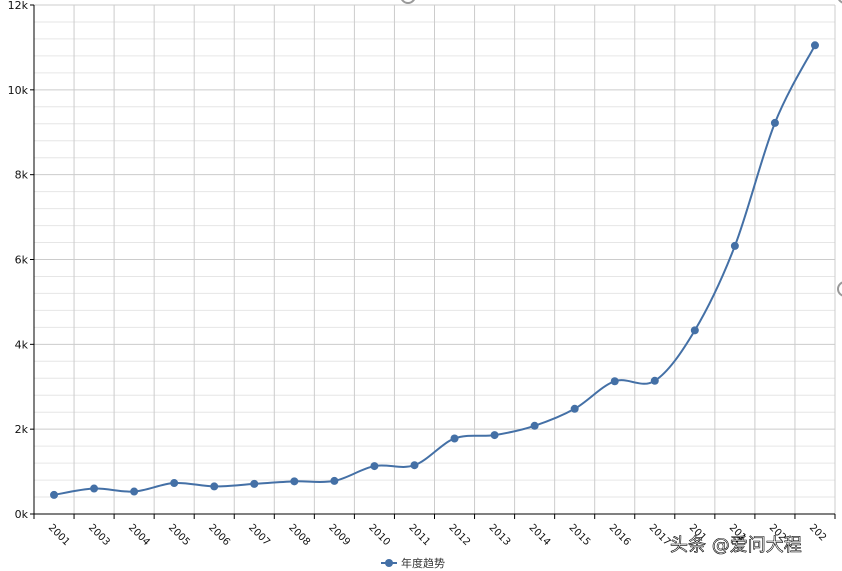 This screenshot has width=842, height=571. Describe the element at coordinates (580, 535) in the screenshot. I see `x-tick-label: 2015` at that location.